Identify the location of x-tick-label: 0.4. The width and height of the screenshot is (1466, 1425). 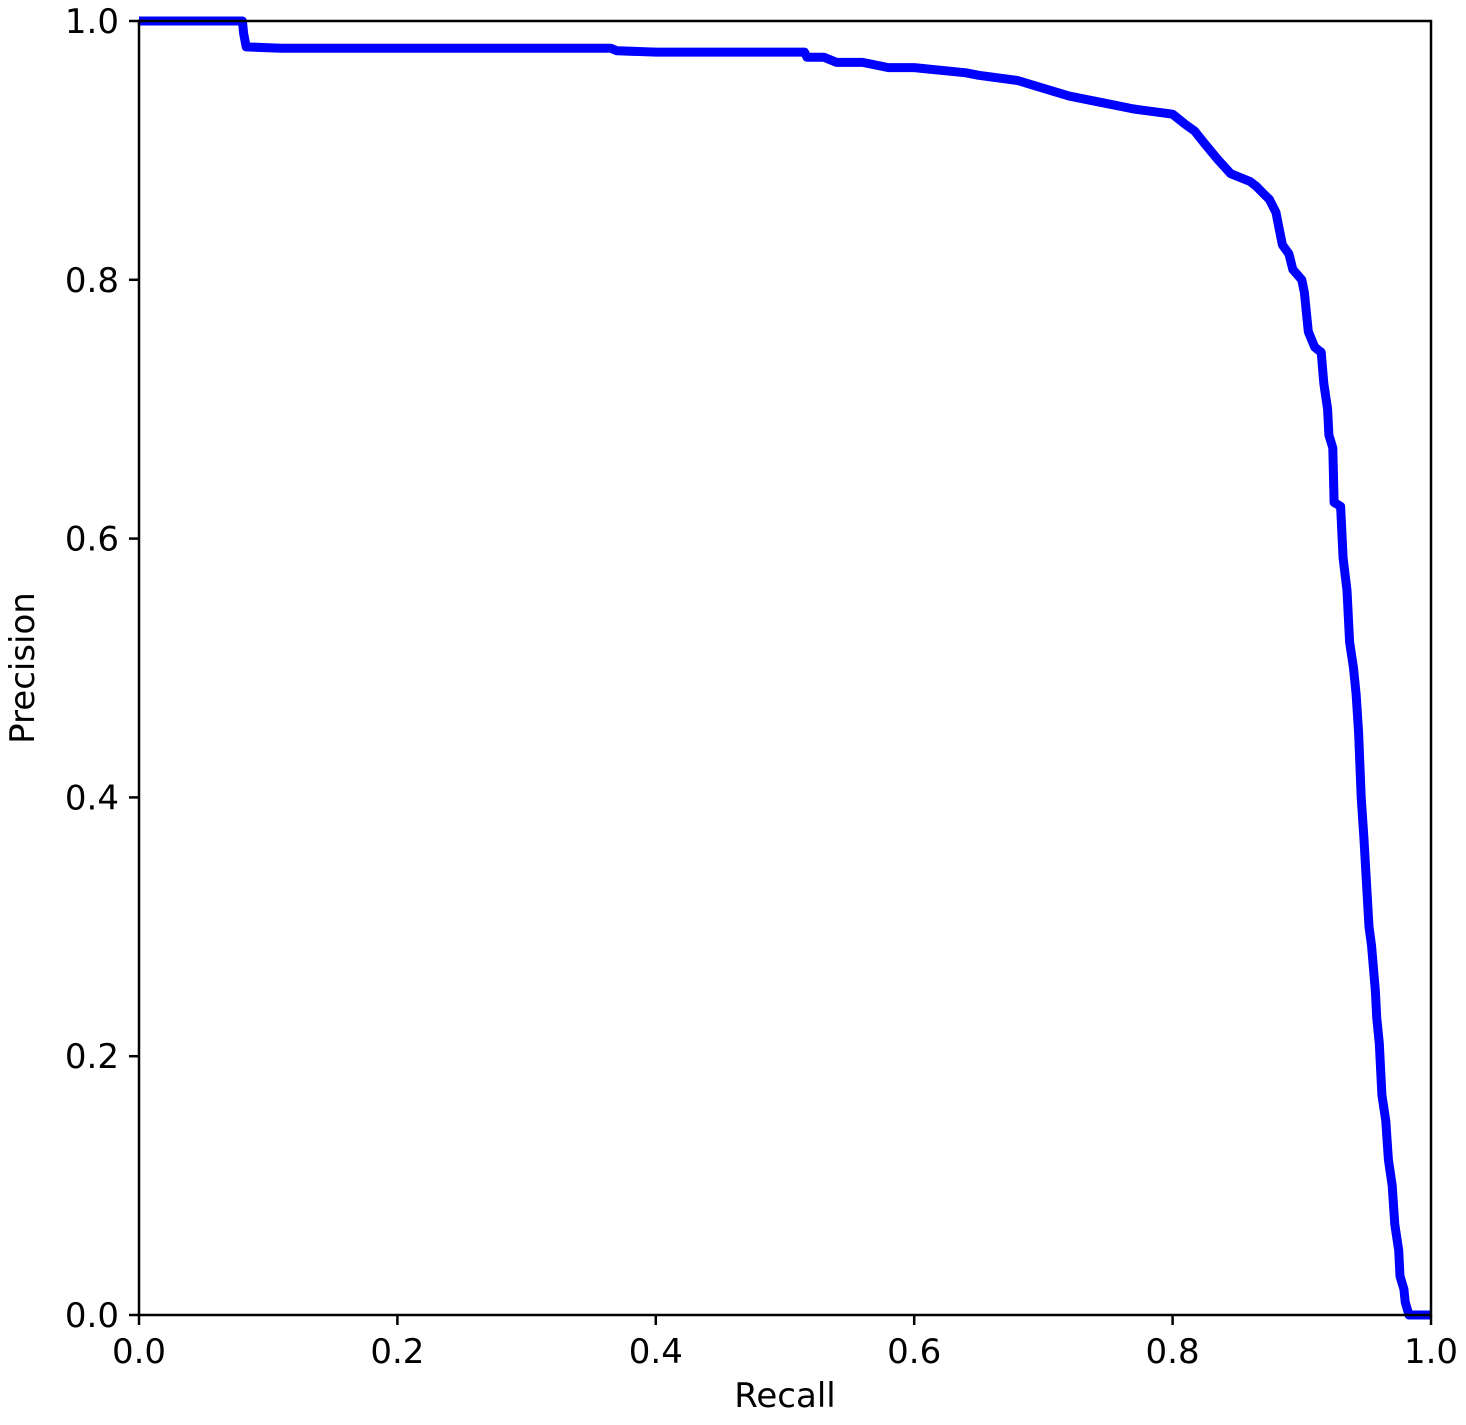
(656, 1352).